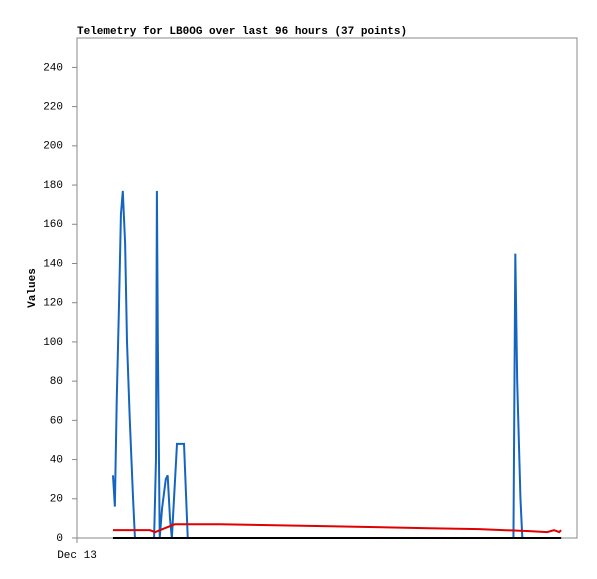 This screenshot has width=597, height=579. What do you see at coordinates (56, 382) in the screenshot?
I see `y-tick-label: 80` at bounding box center [56, 382].